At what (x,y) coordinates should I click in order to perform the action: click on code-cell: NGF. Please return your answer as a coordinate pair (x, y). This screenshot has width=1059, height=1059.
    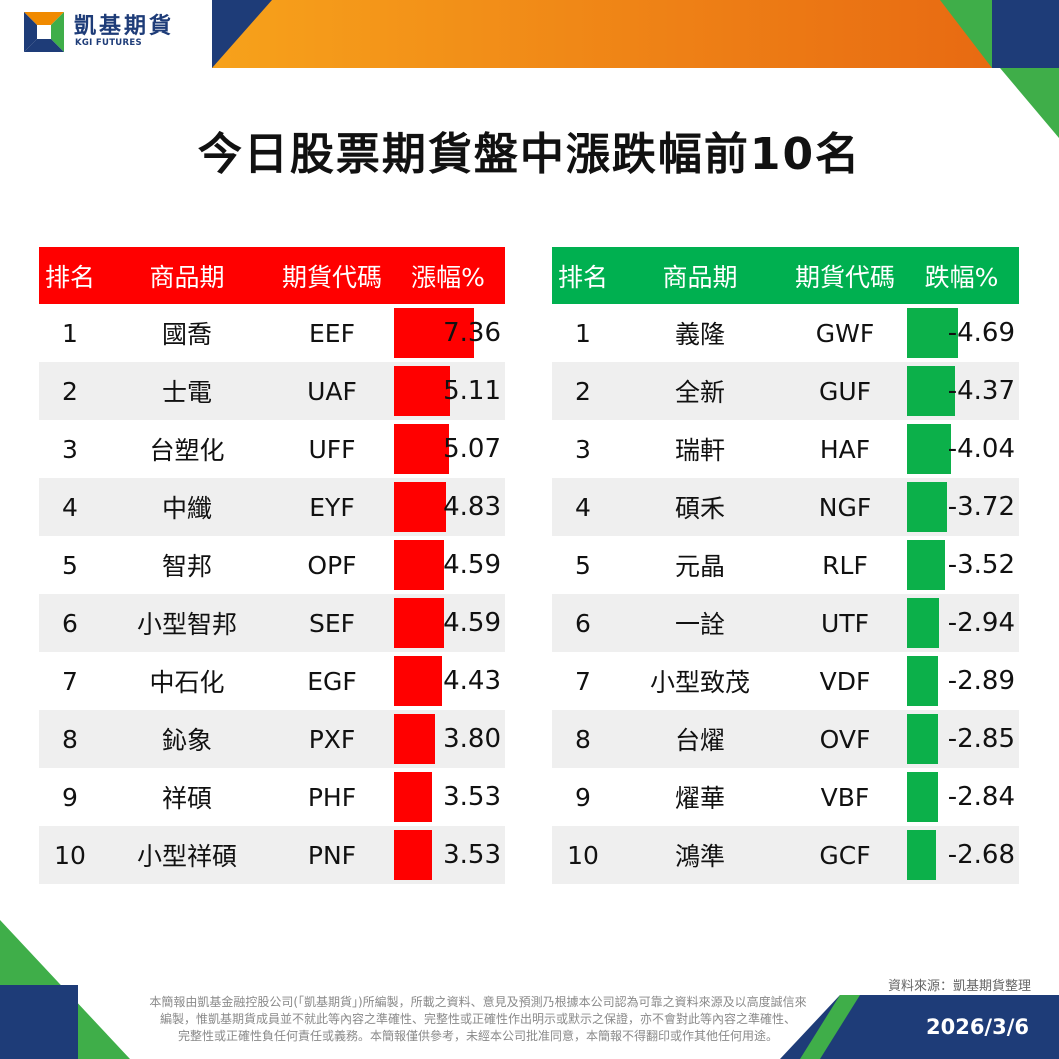
    Looking at the image, I should click on (845, 507).